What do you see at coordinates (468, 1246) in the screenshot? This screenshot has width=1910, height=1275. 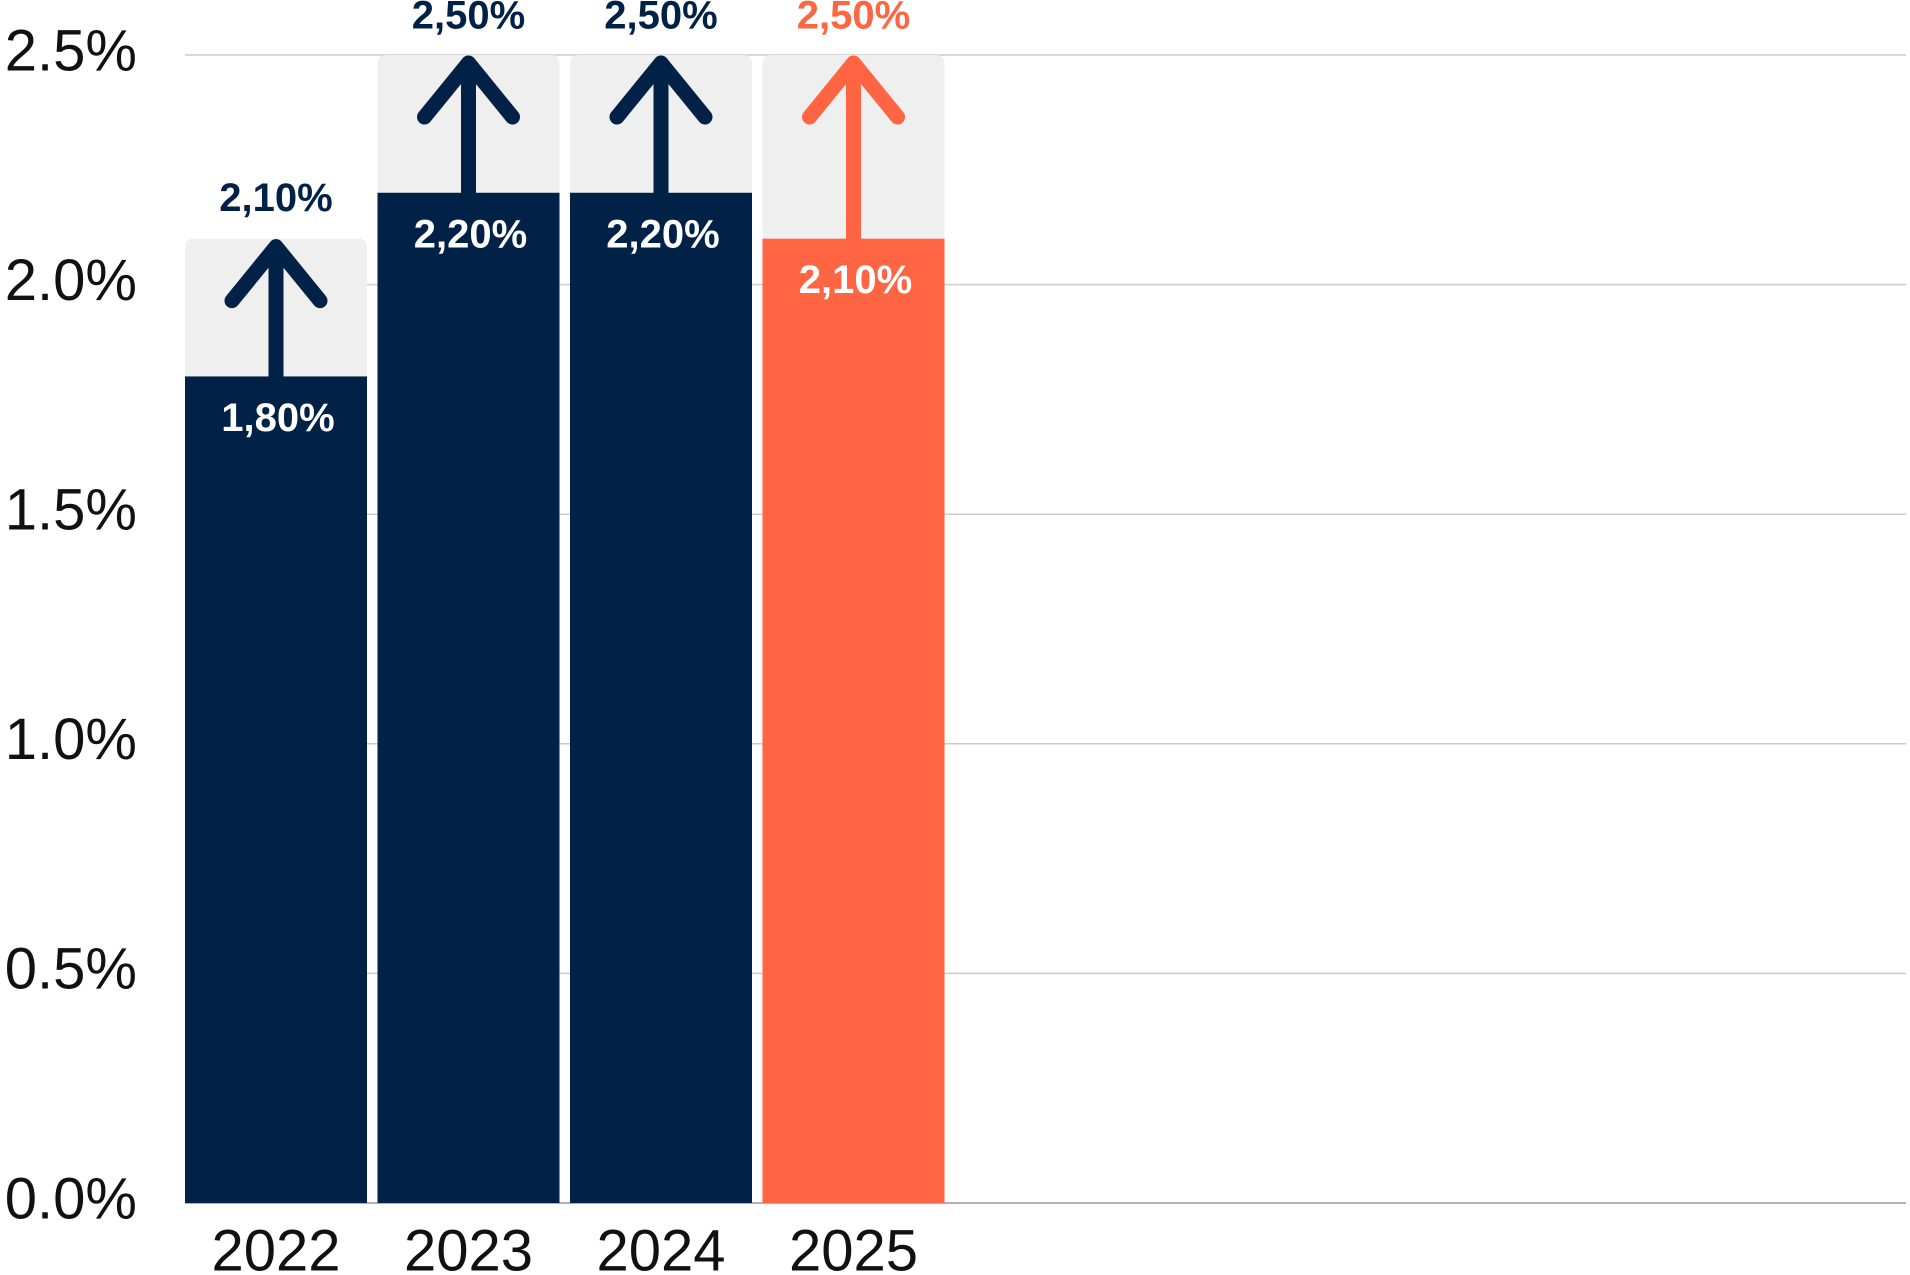 I see `x-tick-label: 2023` at bounding box center [468, 1246].